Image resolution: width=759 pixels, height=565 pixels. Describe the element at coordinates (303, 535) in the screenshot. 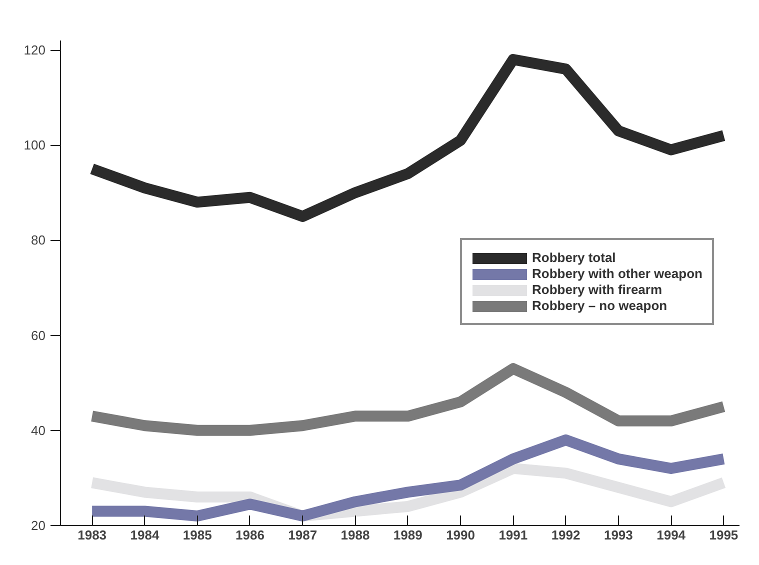

I see `x-tick-label: 1987` at that location.